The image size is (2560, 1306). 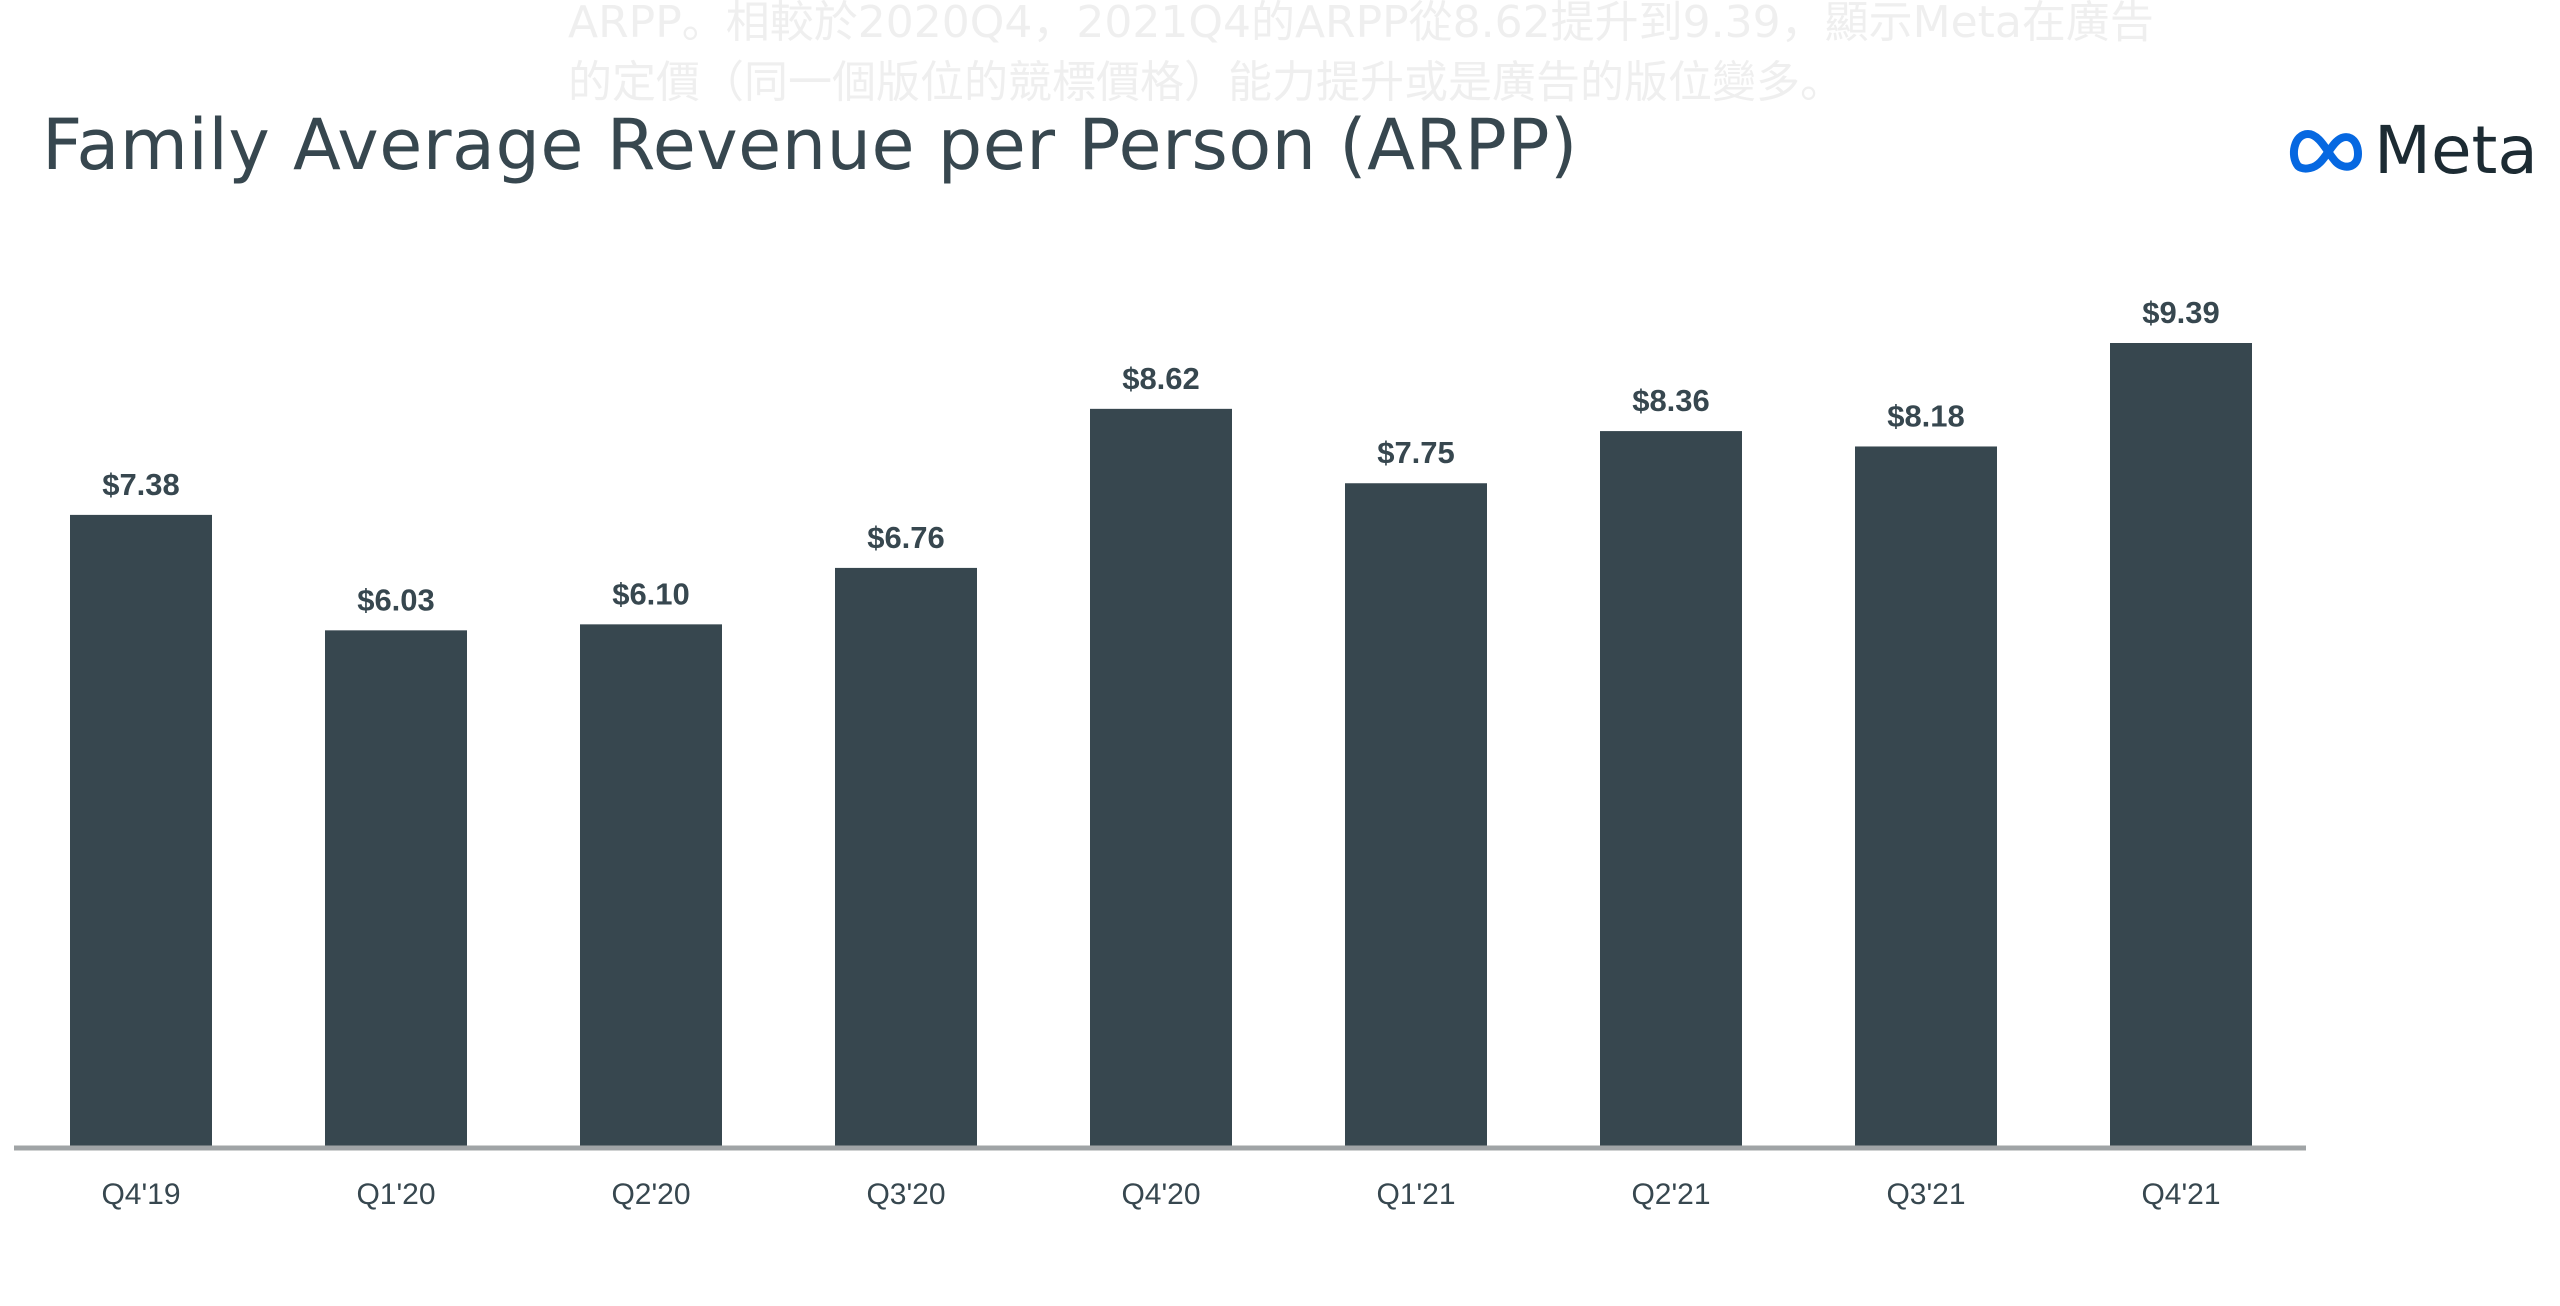 What do you see at coordinates (1415, 1194) in the screenshot?
I see `x-tick-label: Q1'21` at bounding box center [1415, 1194].